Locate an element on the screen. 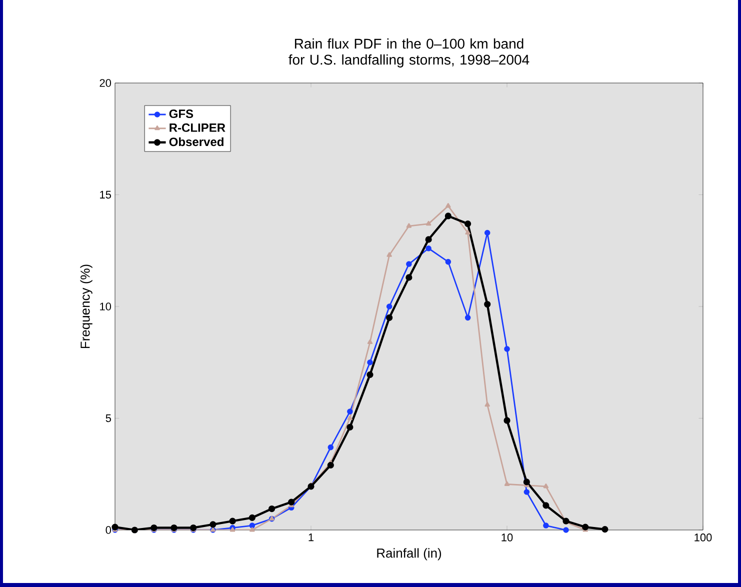 This screenshot has height=587, width=741. legend-label: R-CLIPER is located at coordinates (198, 127).